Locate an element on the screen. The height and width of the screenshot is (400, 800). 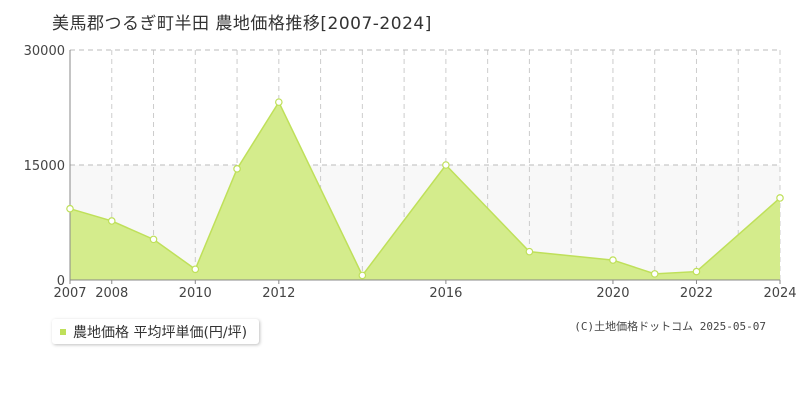
legend: 農地価格 平均坪単価(円/坪) is located at coordinates (156, 331).